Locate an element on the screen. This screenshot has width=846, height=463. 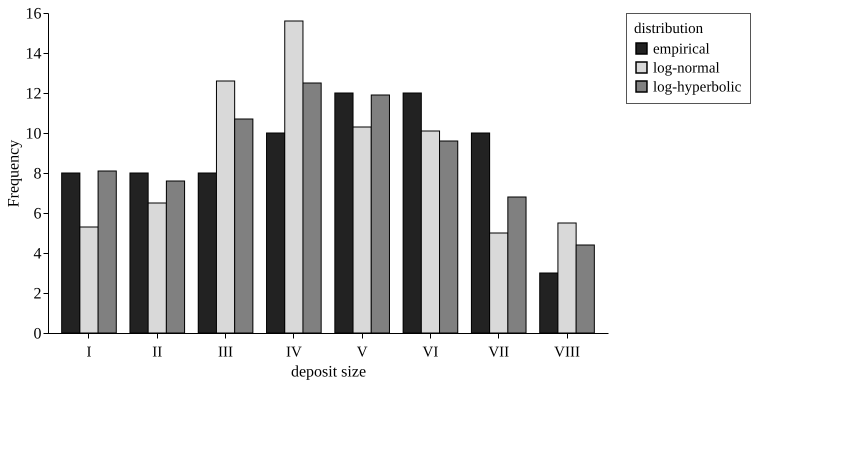
y-tick-label: 12 is located at coordinates (34, 94).